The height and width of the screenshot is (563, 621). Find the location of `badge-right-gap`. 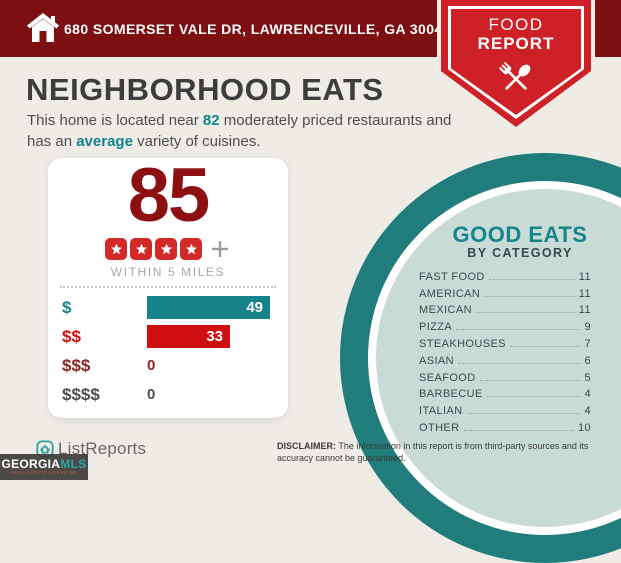

badge-right-gap is located at coordinates (593, 29).